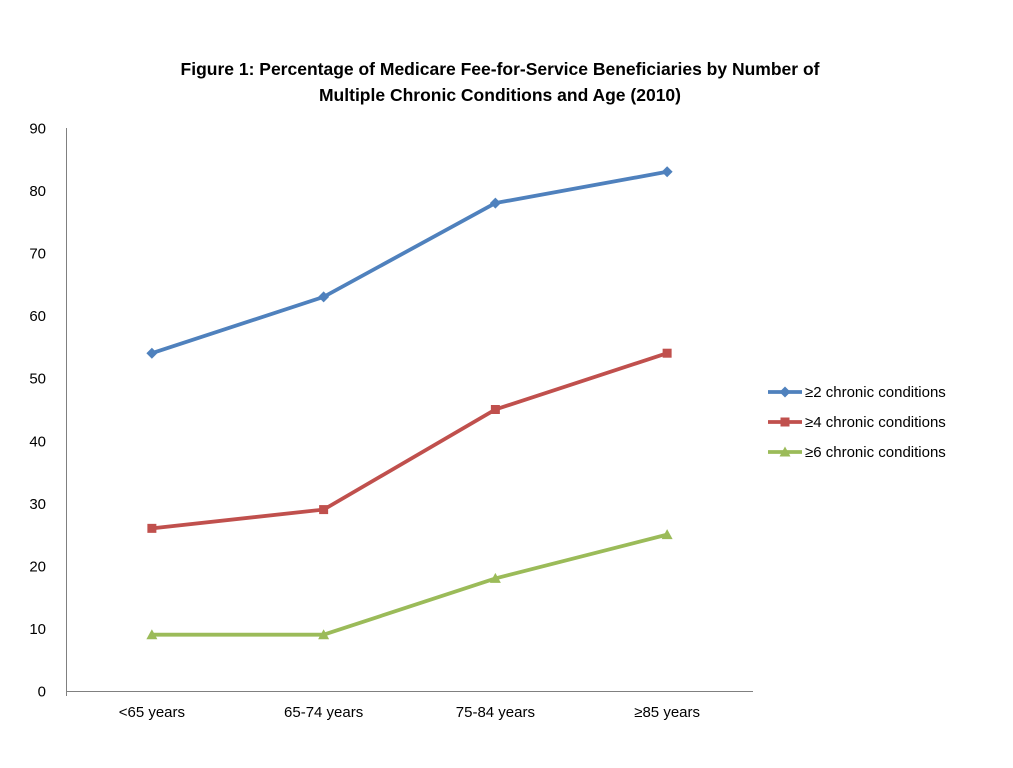 The height and width of the screenshot is (768, 1013). I want to click on x-category-label: 65-74 years, so click(323, 712).